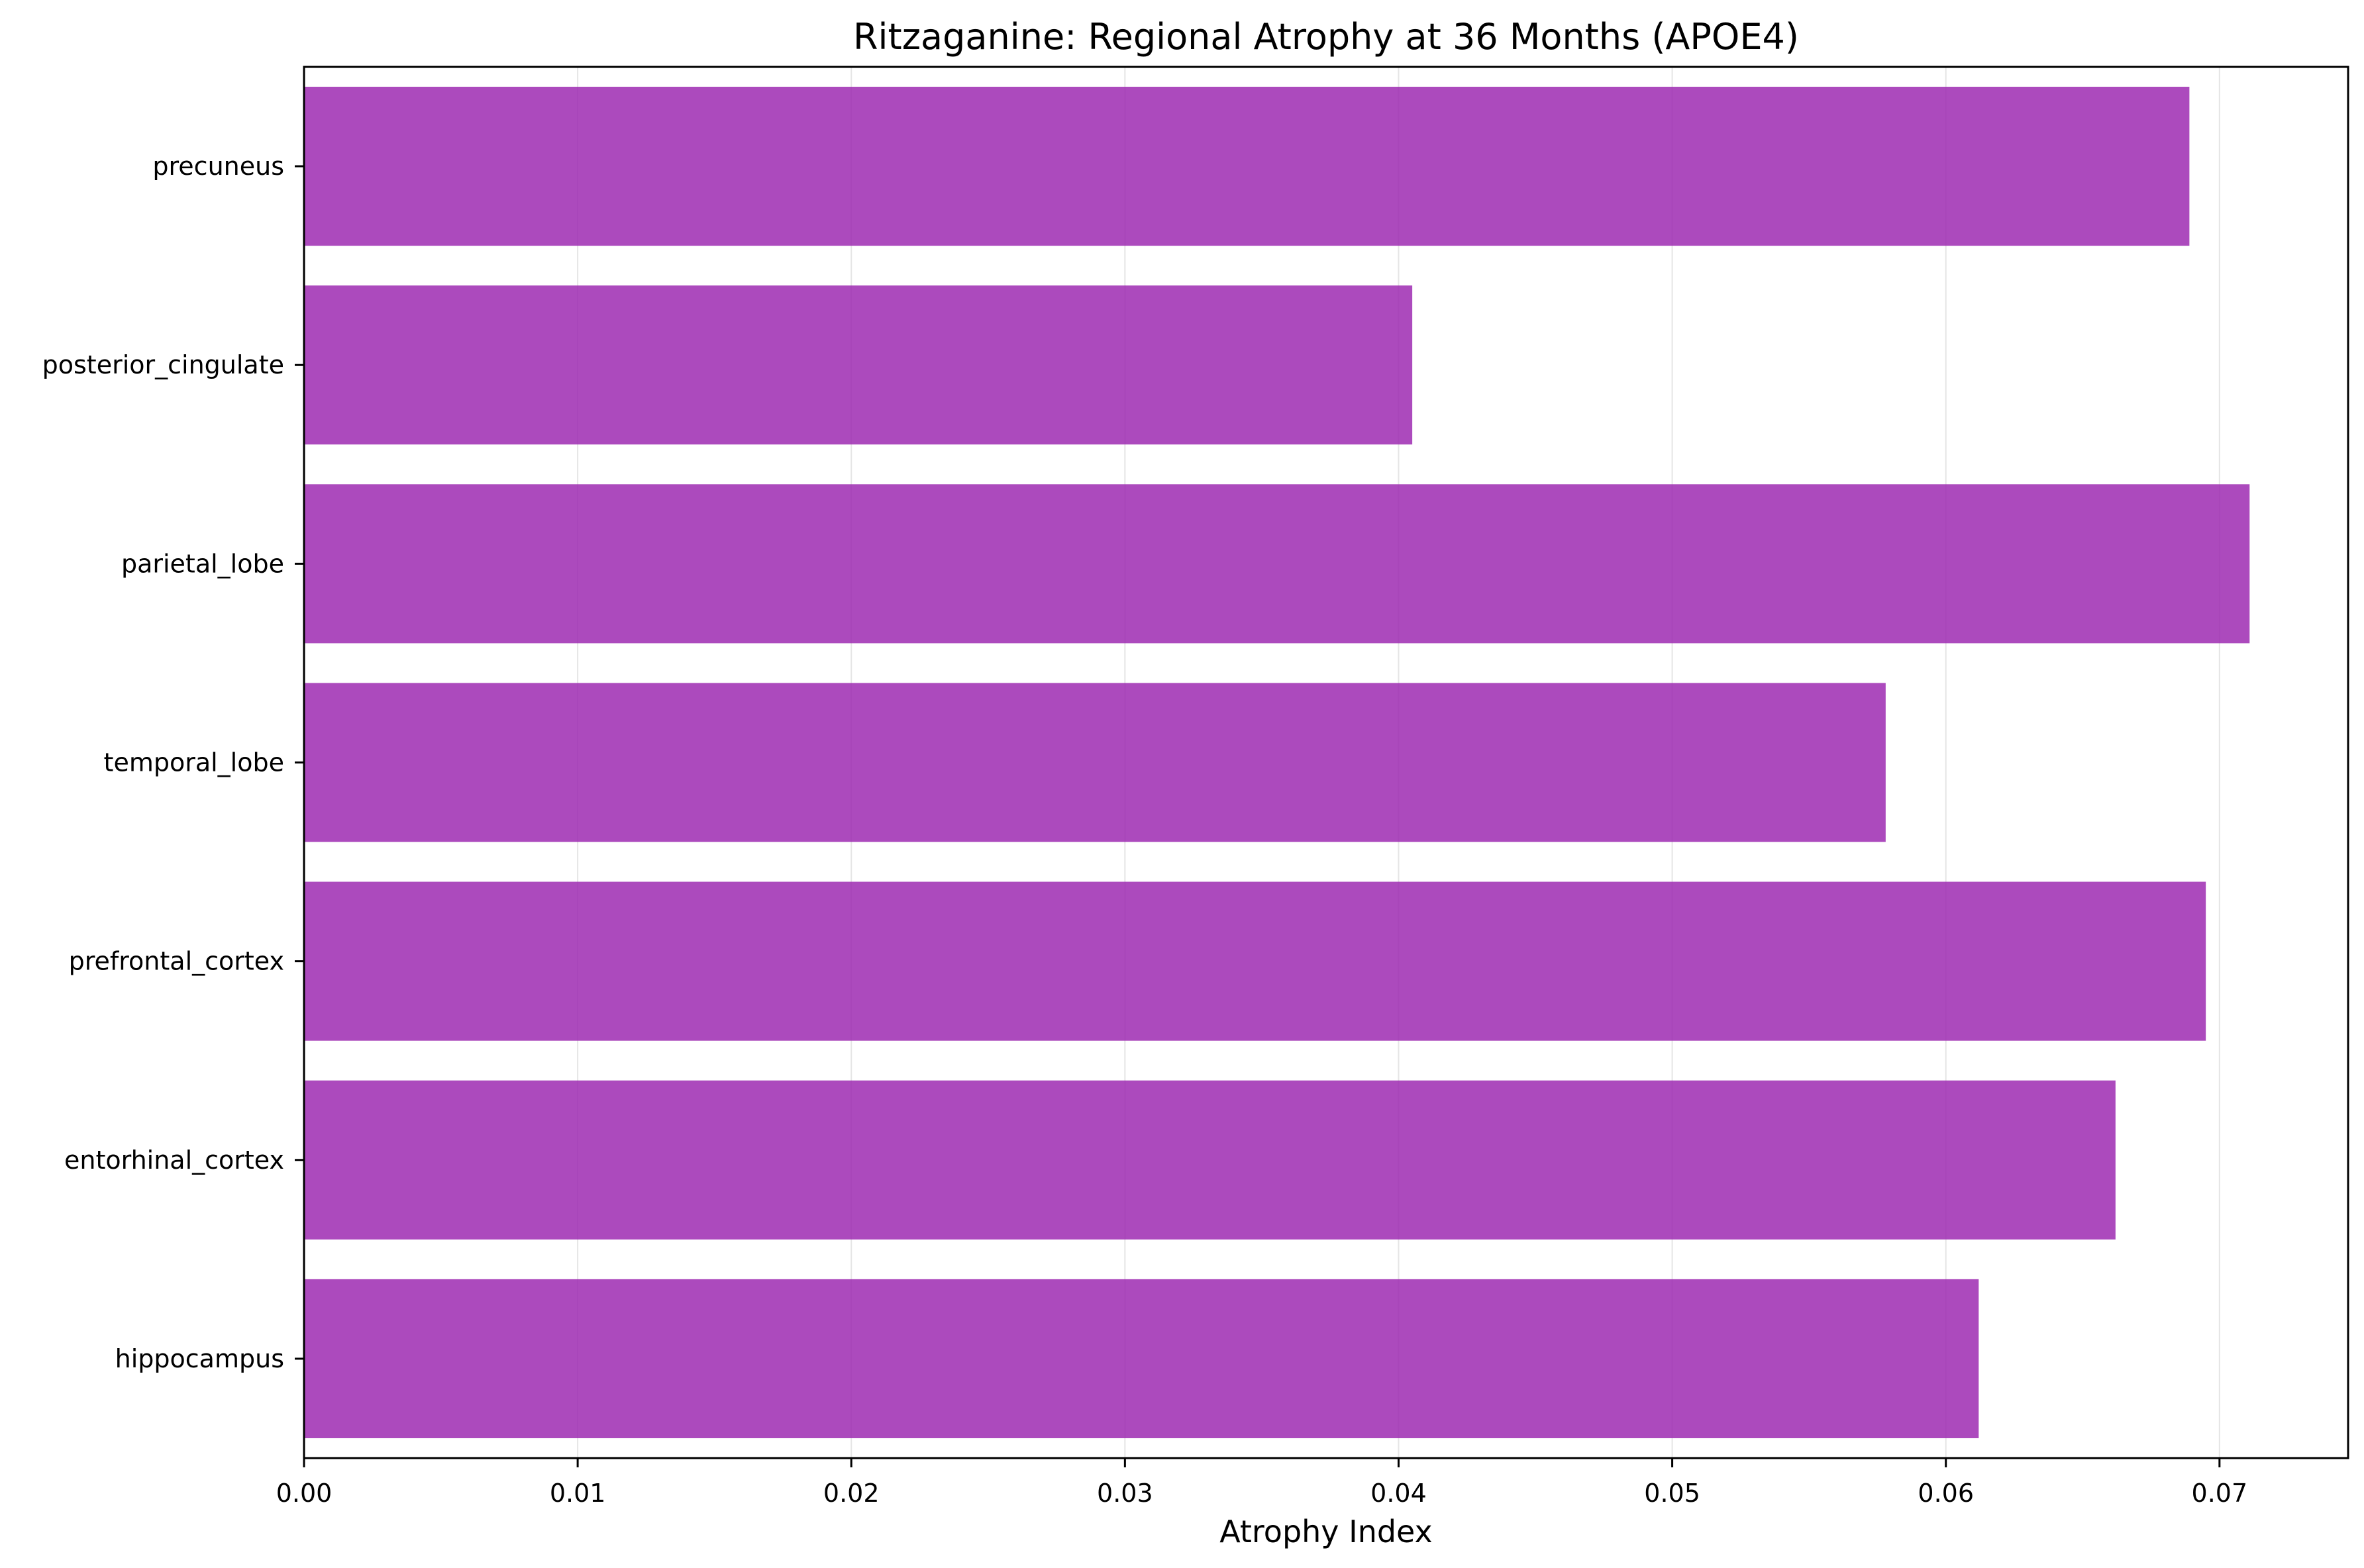 The image size is (2364, 1568). What do you see at coordinates (1095, 762) in the screenshot?
I see `bar-temporal-lobe` at bounding box center [1095, 762].